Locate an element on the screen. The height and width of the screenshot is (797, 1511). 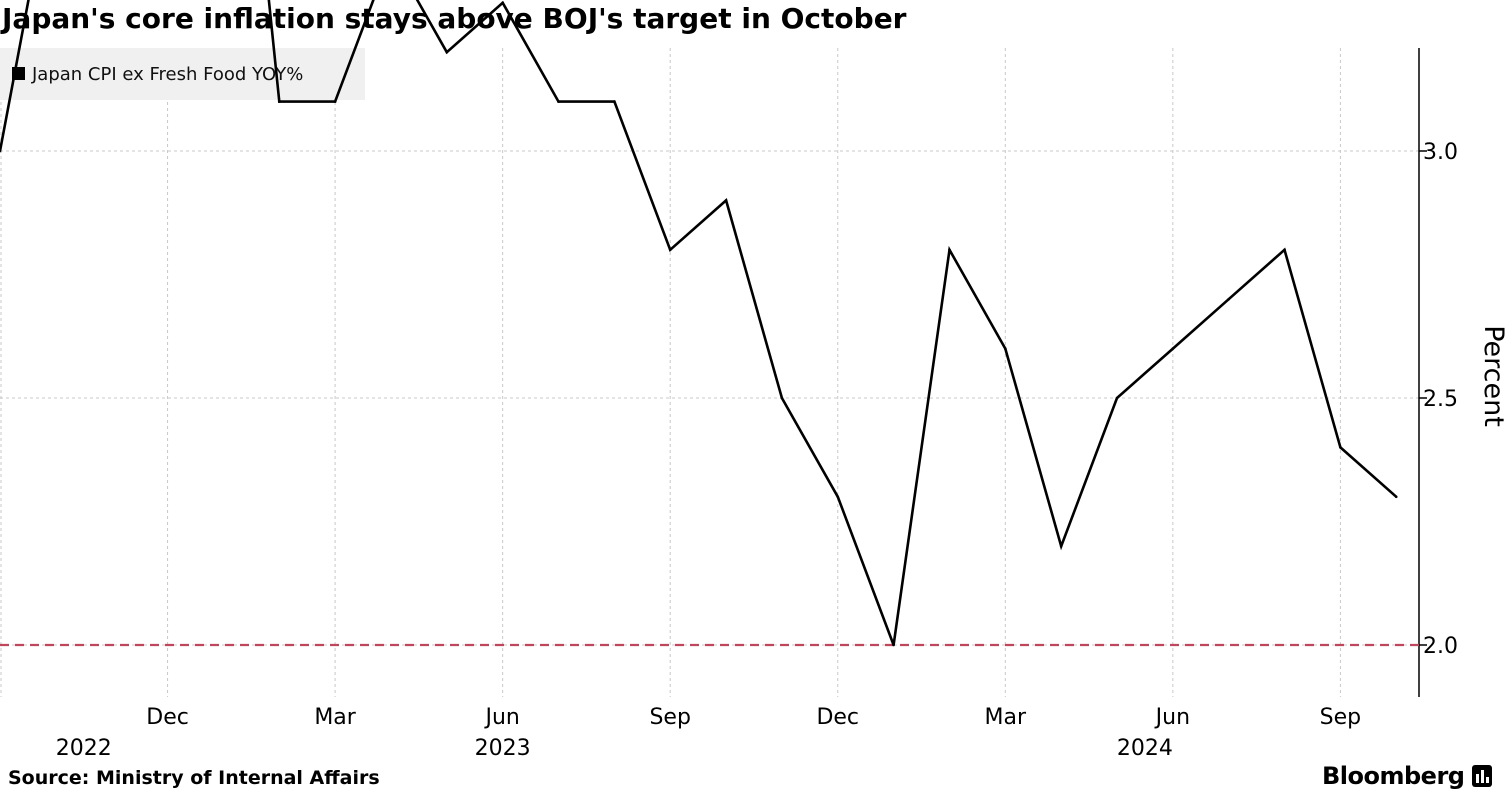
y-tick-label: 3.0 is located at coordinates (1440, 152).